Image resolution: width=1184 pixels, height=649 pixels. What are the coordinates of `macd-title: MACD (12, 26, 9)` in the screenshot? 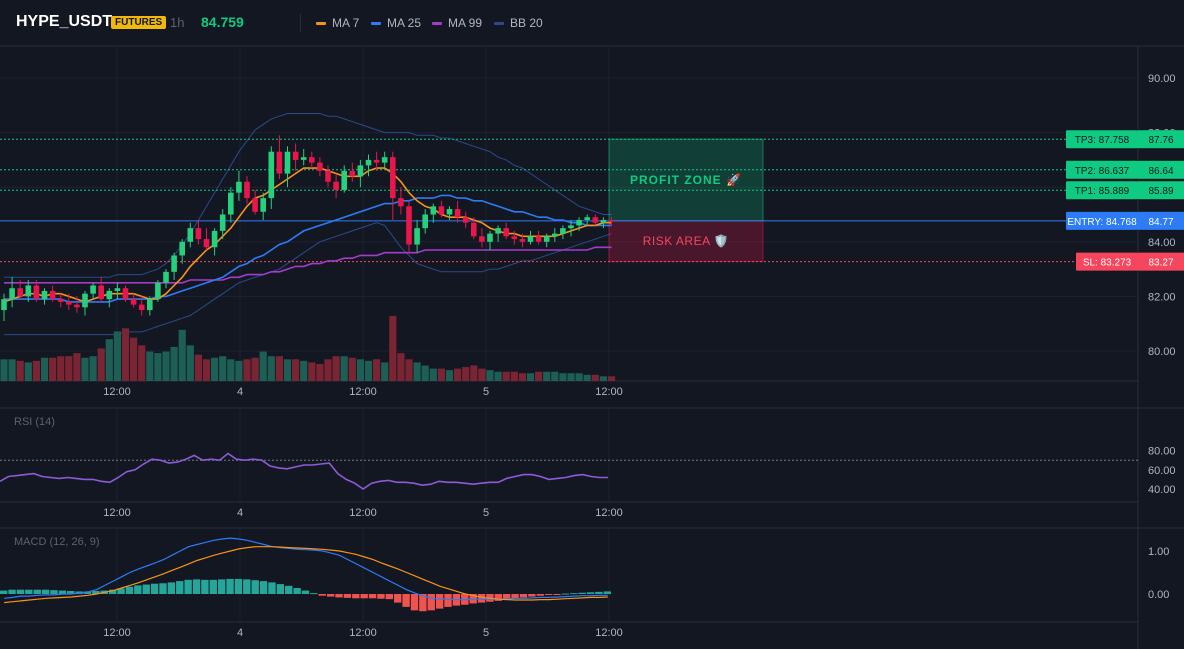 It's located at (57, 542).